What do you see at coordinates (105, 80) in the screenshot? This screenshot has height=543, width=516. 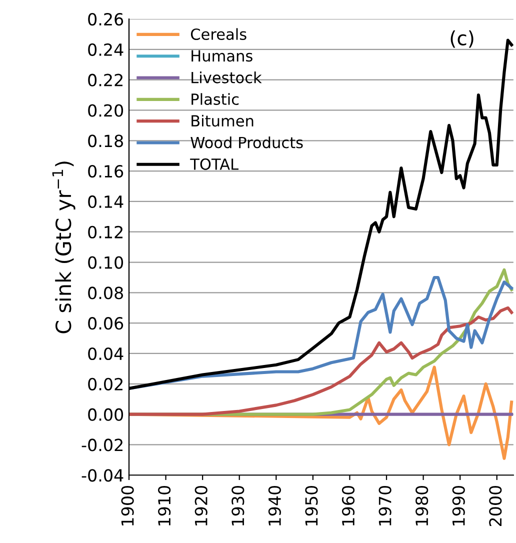 I see `y-tick-label: 0.22` at bounding box center [105, 80].